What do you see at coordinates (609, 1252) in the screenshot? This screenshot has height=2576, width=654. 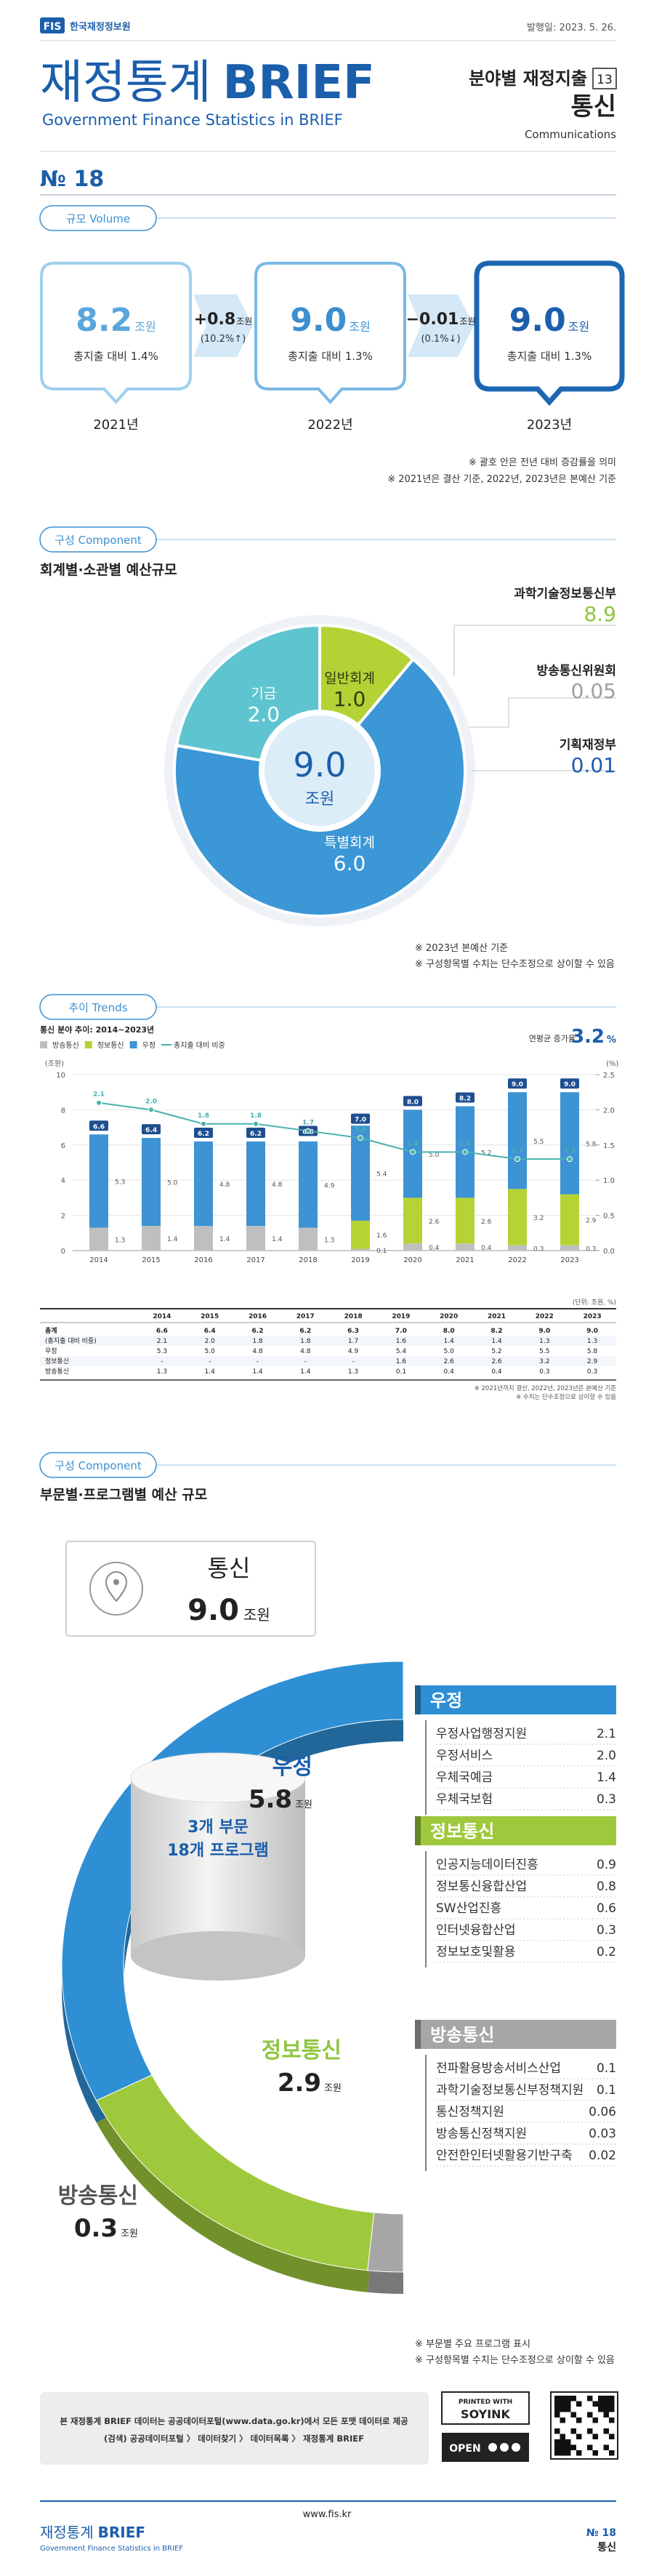 I see `y2-tick-label: 0.0` at bounding box center [609, 1252].